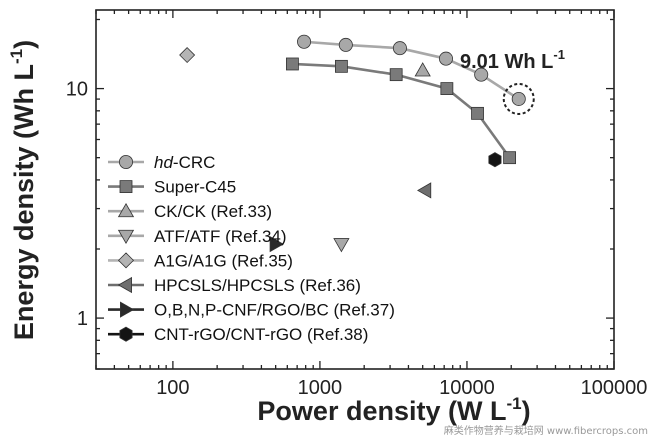 The width and height of the screenshot is (661, 444). I want to click on x-tick-label: 100000, so click(614, 388).